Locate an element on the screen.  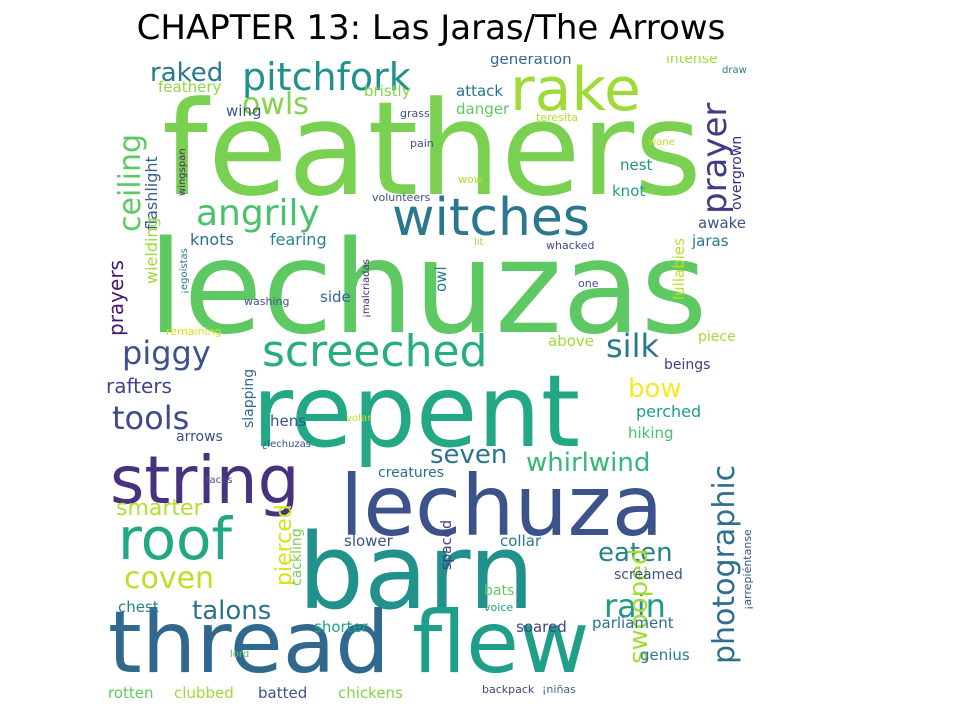
word-nest: nest is located at coordinates (636, 165).